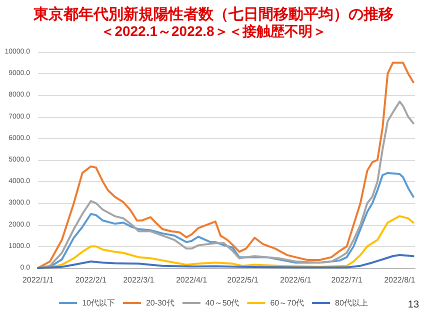 This screenshot has height=320, width=427. I want to click on legend-label: 80代以上, so click(351, 303).